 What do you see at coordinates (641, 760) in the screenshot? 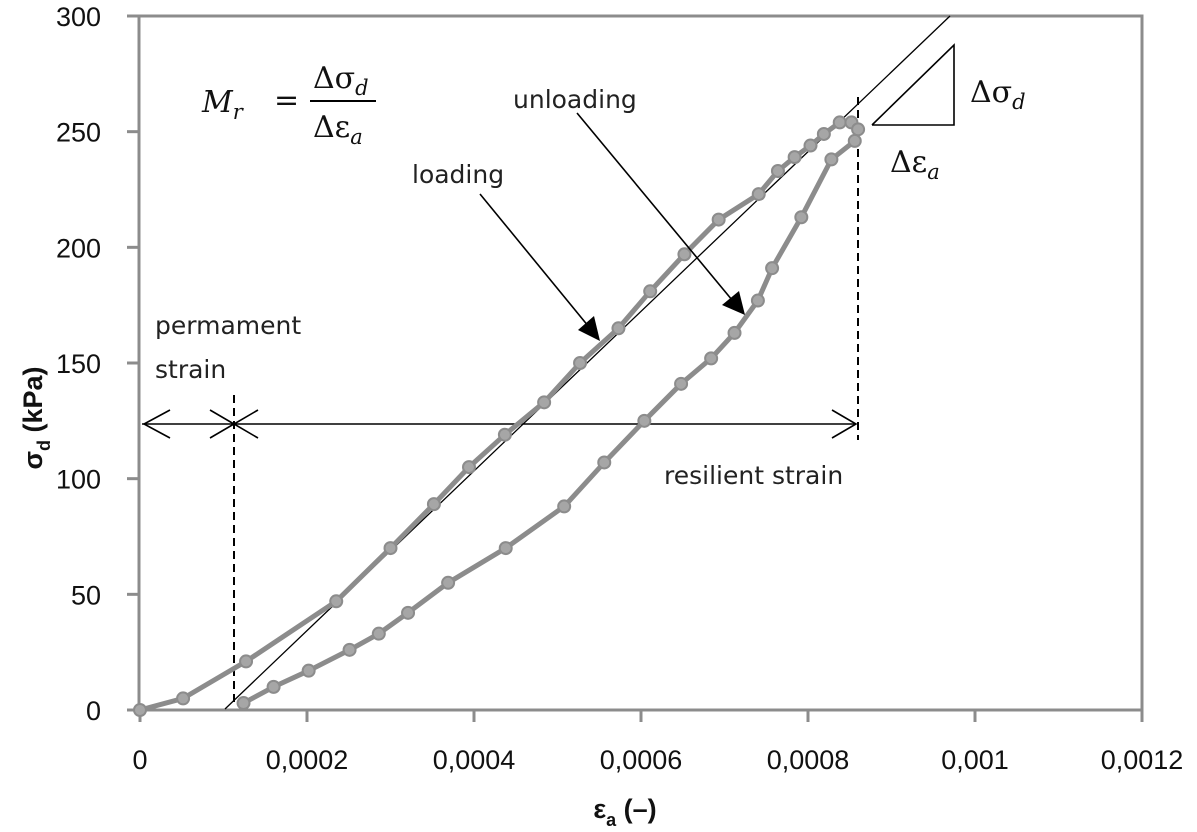
I see `x-tick-label: 0,0006` at bounding box center [641, 760].